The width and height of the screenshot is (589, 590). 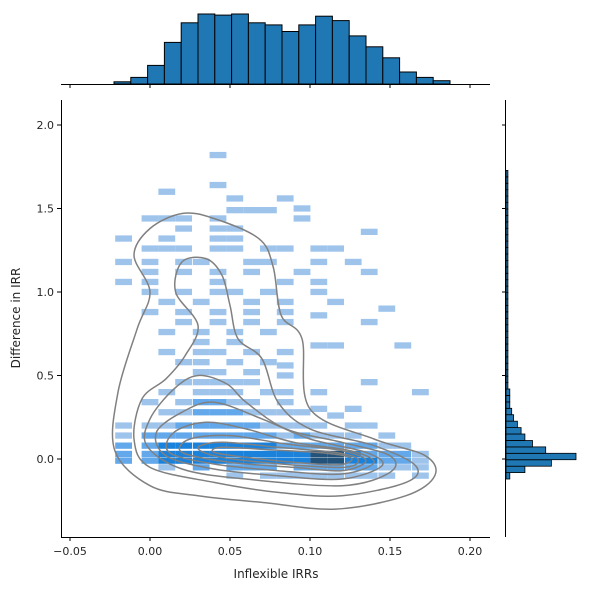 I want to click on y-axis-label: Difference in IRR, so click(x=16, y=318).